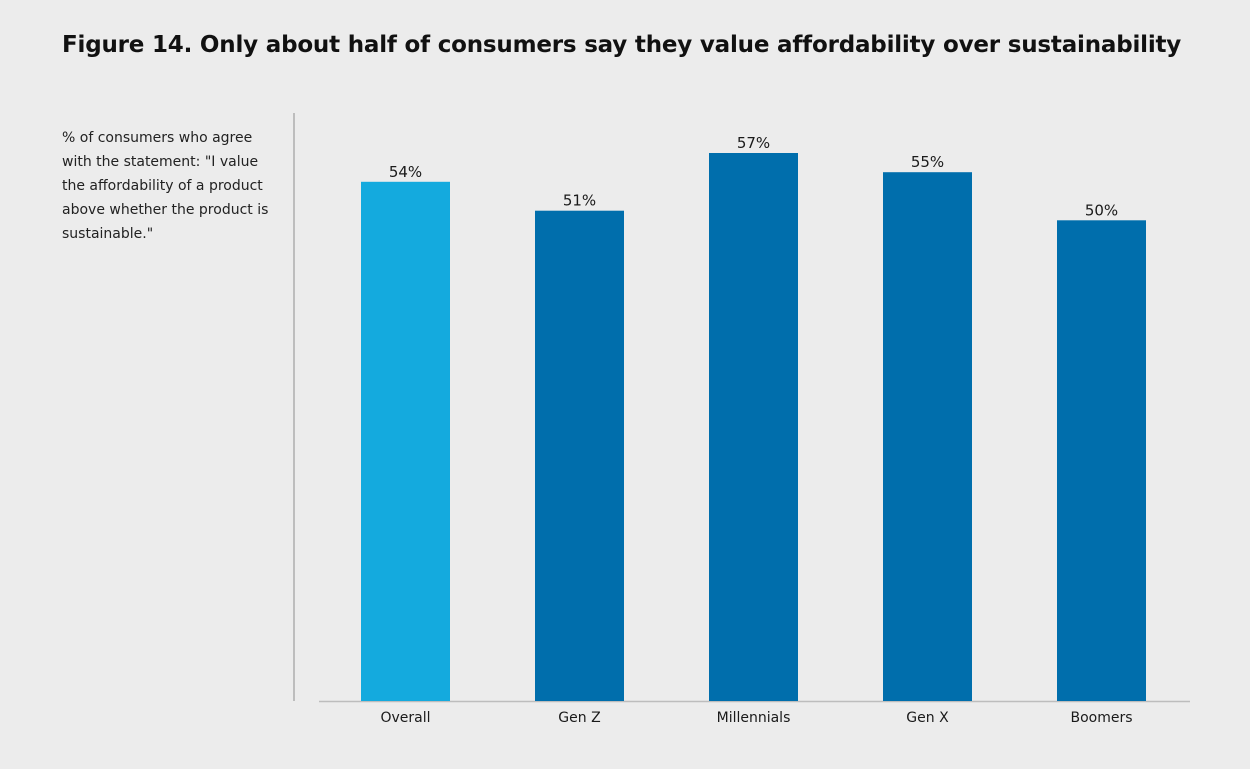 The height and width of the screenshot is (769, 1250). Describe the element at coordinates (754, 718) in the screenshot. I see `x-tick-label-millennials: Millennials` at that location.